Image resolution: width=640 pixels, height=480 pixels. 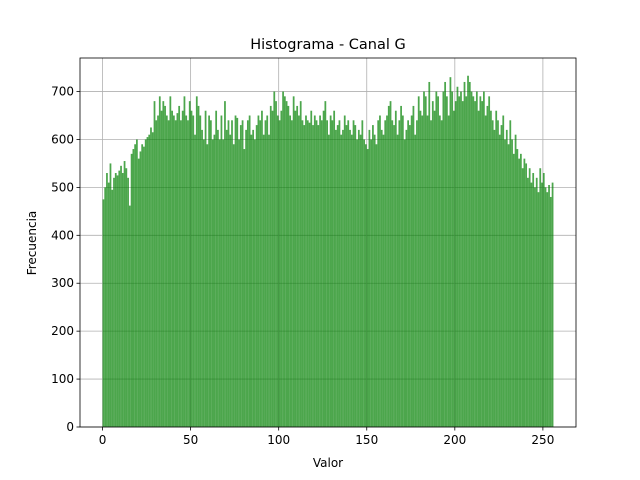 What do you see at coordinates (62, 331) in the screenshot?
I see `y-tick-label: 200` at bounding box center [62, 331].